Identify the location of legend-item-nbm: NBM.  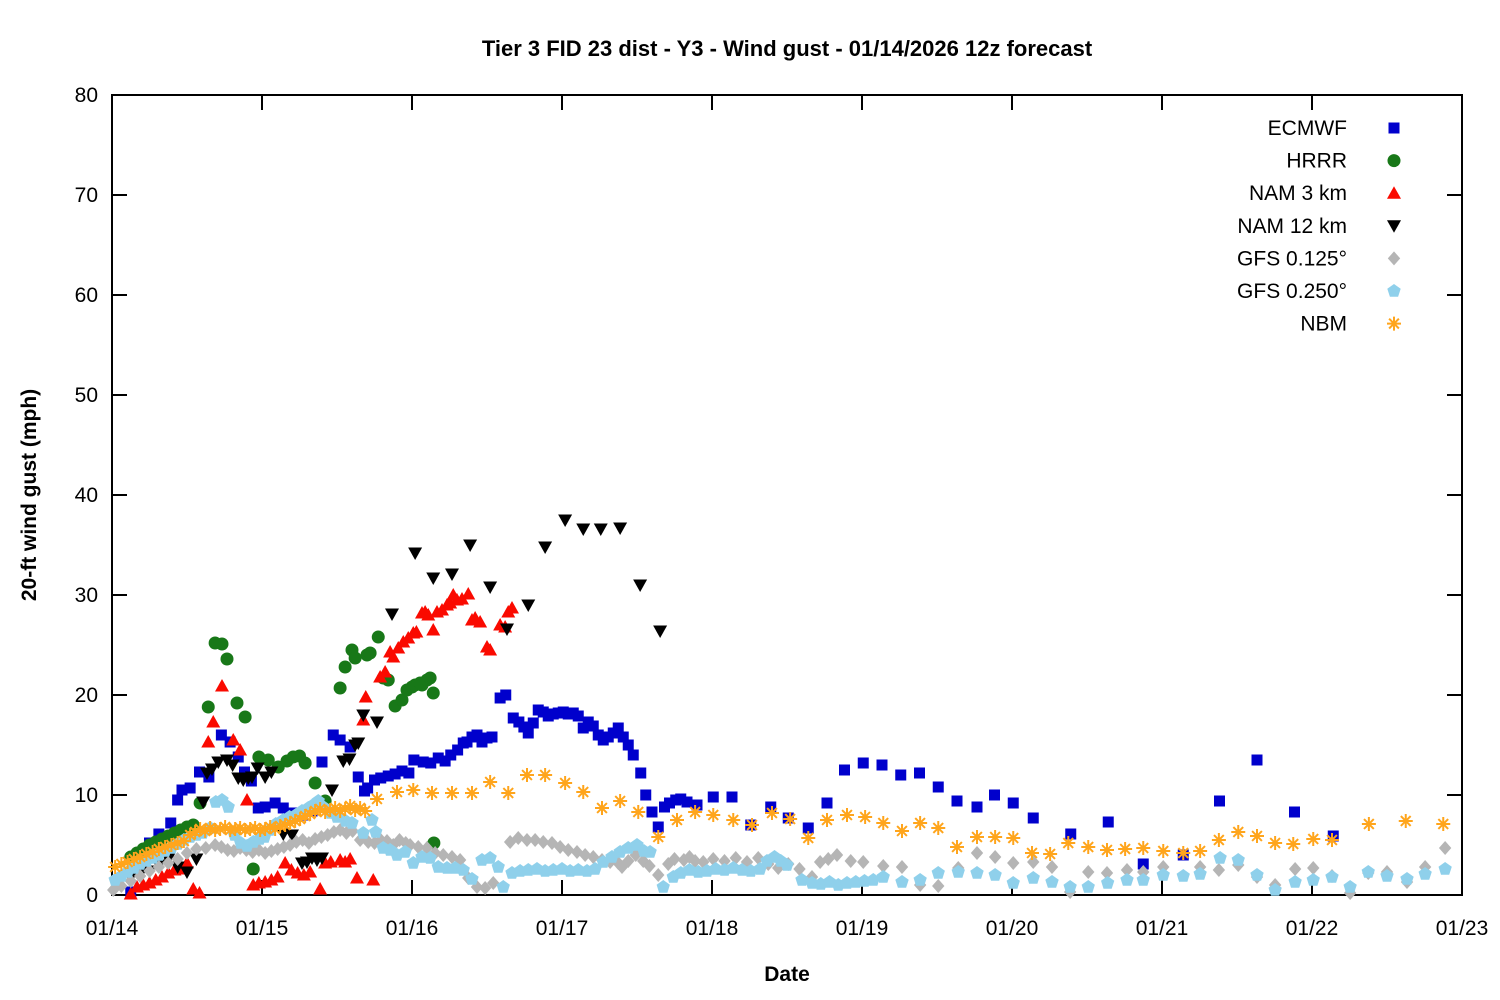
(1350, 324).